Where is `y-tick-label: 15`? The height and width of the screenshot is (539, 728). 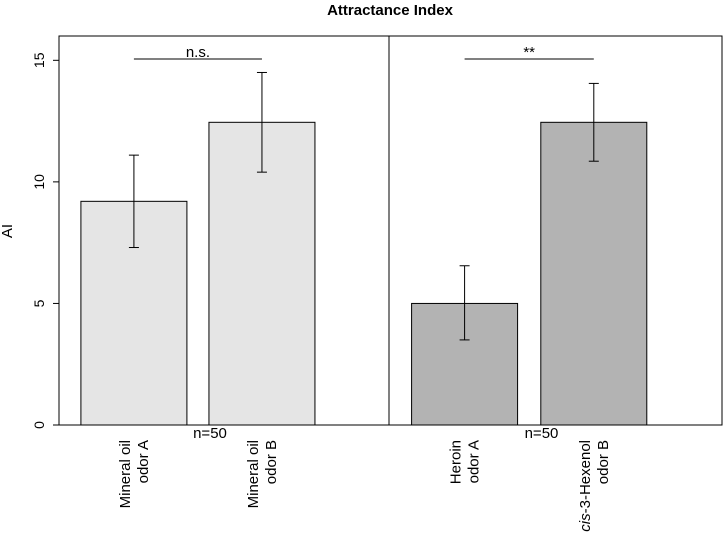
y-tick-label: 15 is located at coordinates (39, 60).